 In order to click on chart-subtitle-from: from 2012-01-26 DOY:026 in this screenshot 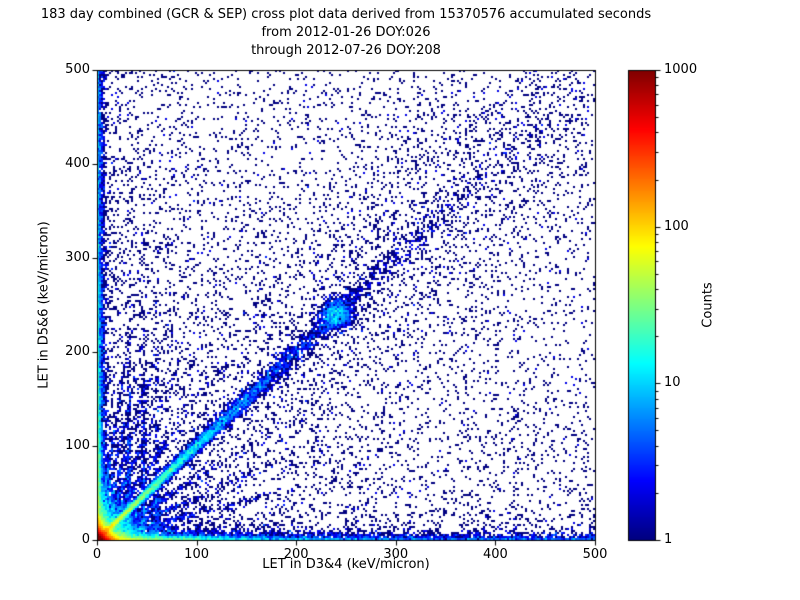, I will do `click(346, 32)`.